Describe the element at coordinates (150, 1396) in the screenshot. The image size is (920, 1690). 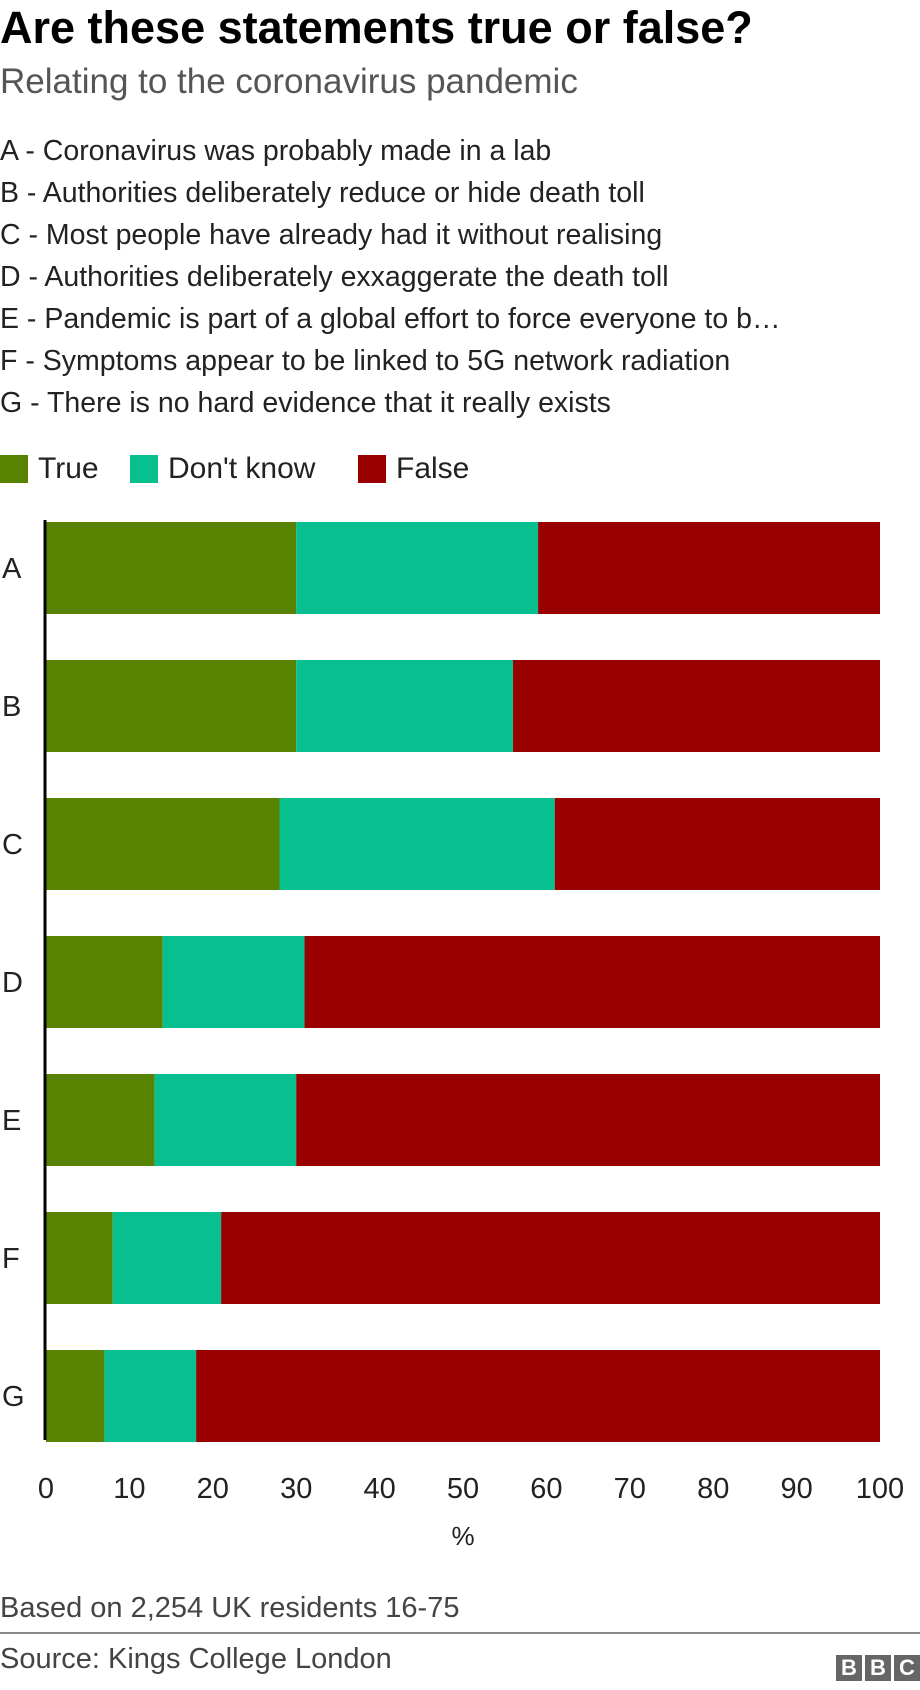
I see `bar-g-dontknow` at that location.